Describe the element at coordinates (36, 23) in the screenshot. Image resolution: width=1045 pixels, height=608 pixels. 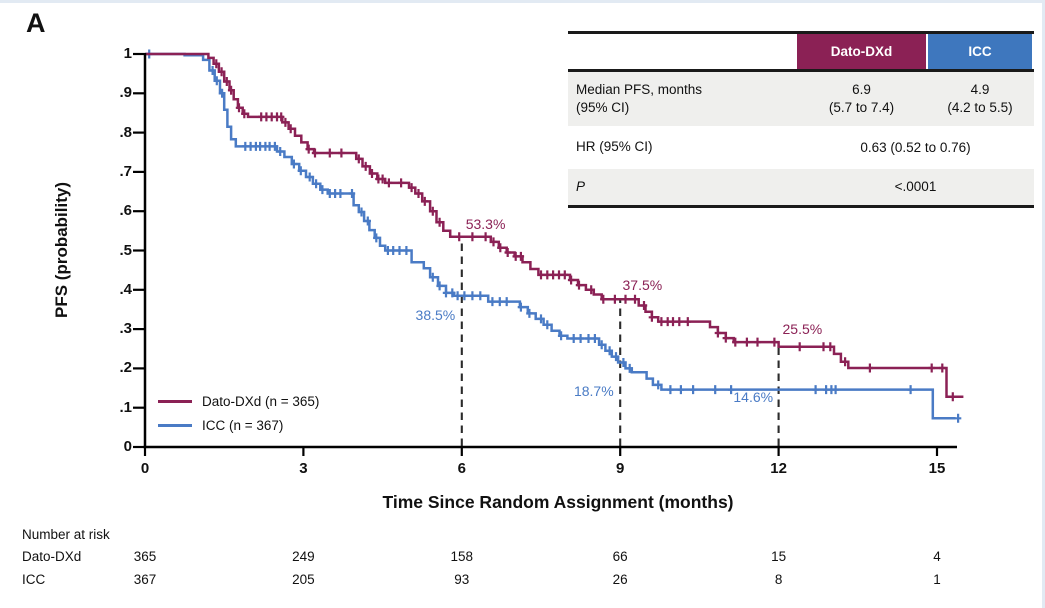
I see `panel-label: A` at that location.